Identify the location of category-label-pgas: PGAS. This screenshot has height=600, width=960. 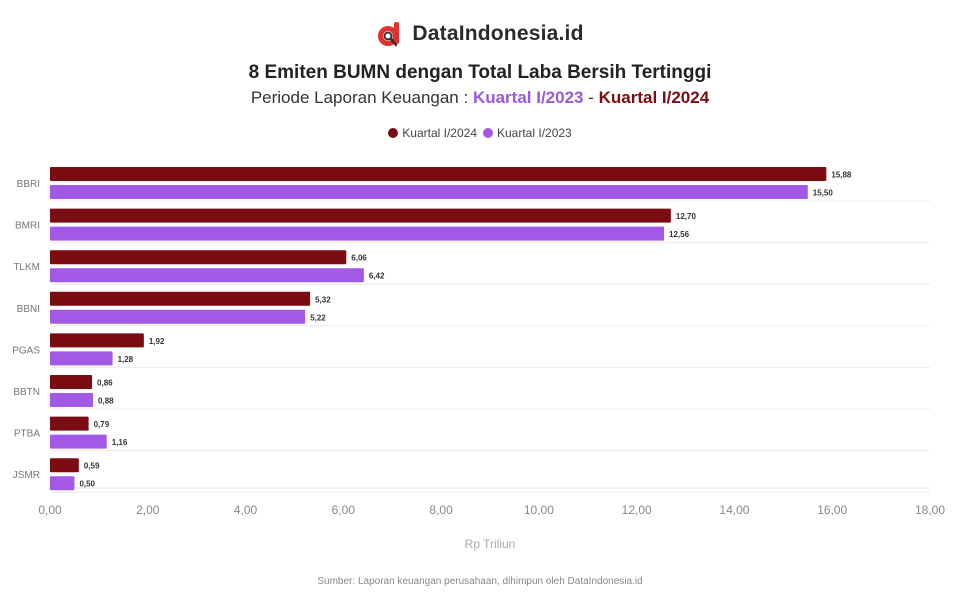
(26, 350).